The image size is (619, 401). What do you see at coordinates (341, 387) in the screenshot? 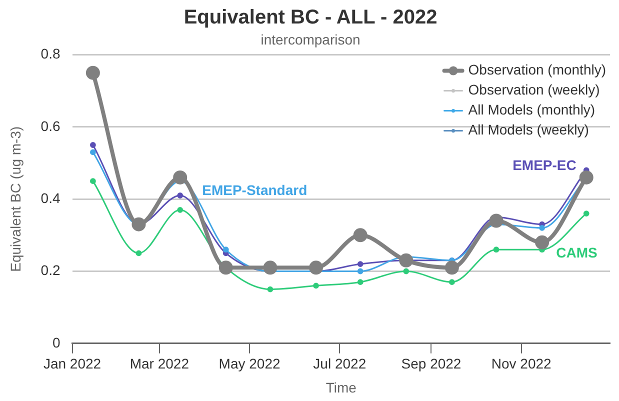
I see `x-axis-title: Time` at bounding box center [341, 387].